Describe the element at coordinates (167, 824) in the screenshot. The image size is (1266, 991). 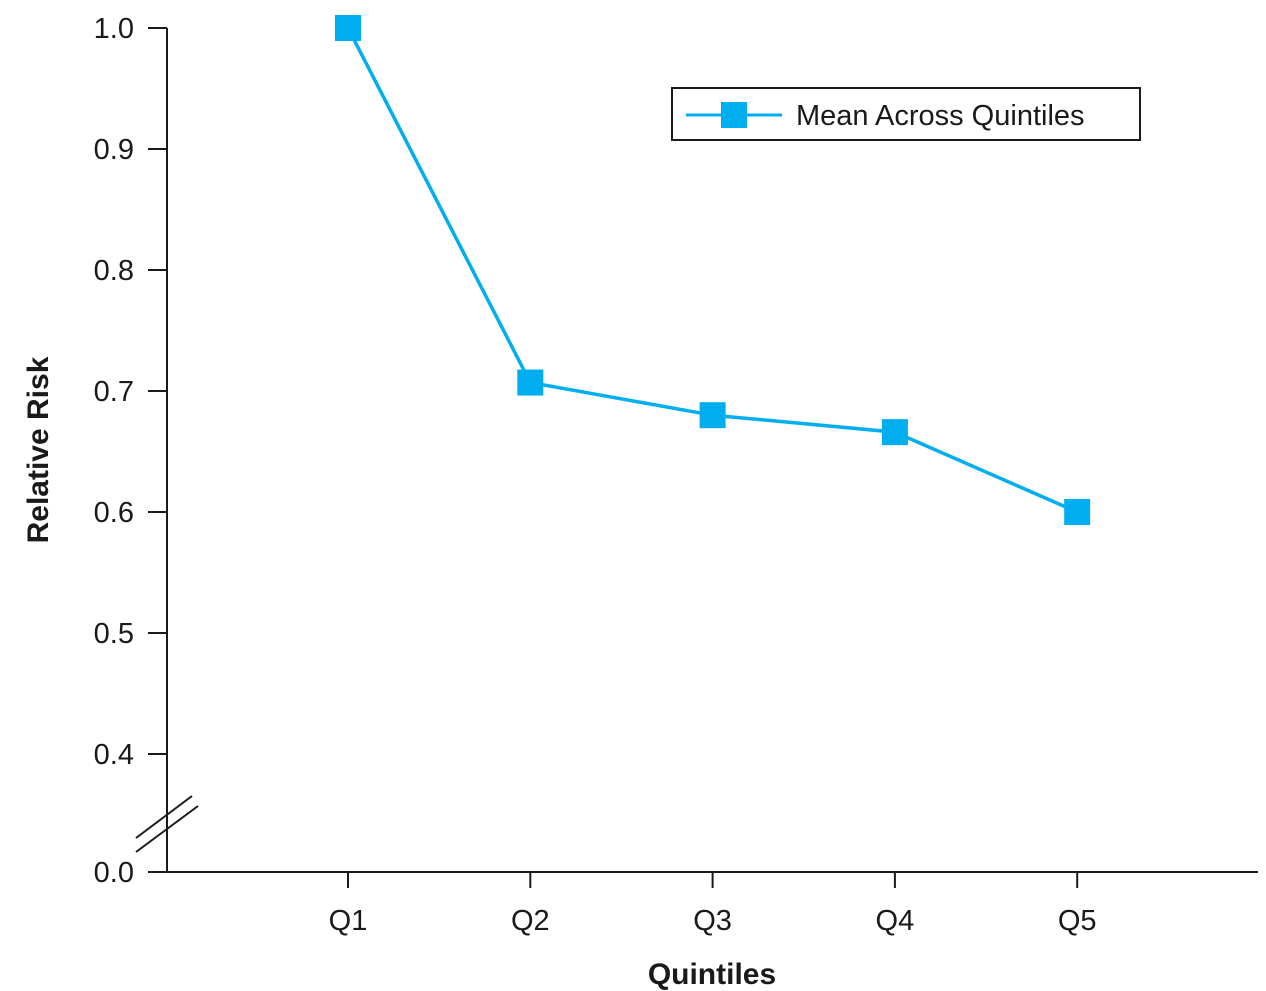
I see `axis-break-marker` at that location.